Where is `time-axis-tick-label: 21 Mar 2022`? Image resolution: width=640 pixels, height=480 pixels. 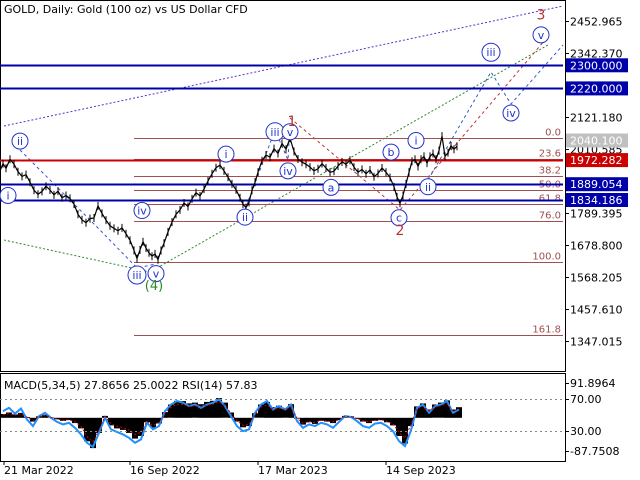 time-axis-tick-label: 21 Mar 2022 is located at coordinates (39, 470).